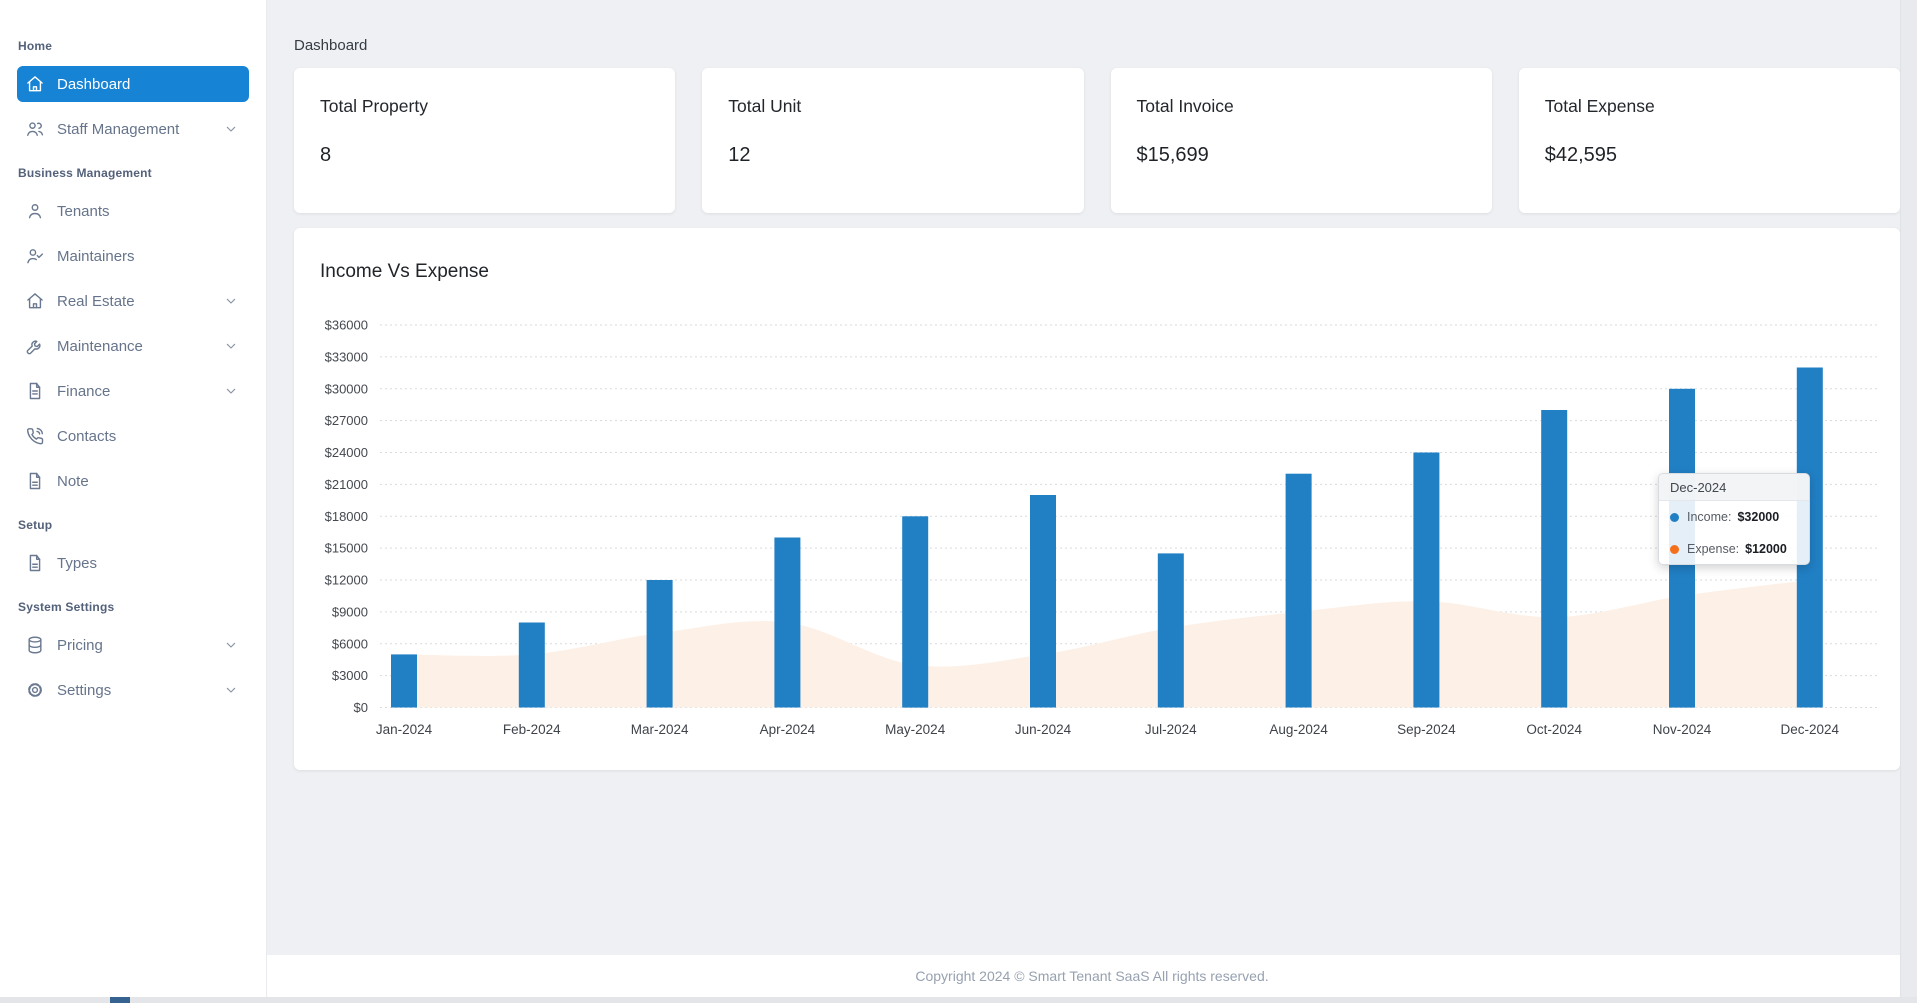 Image resolution: width=1917 pixels, height=1003 pixels. What do you see at coordinates (83, 211) in the screenshot?
I see `sidebar-item-label: Tenants` at bounding box center [83, 211].